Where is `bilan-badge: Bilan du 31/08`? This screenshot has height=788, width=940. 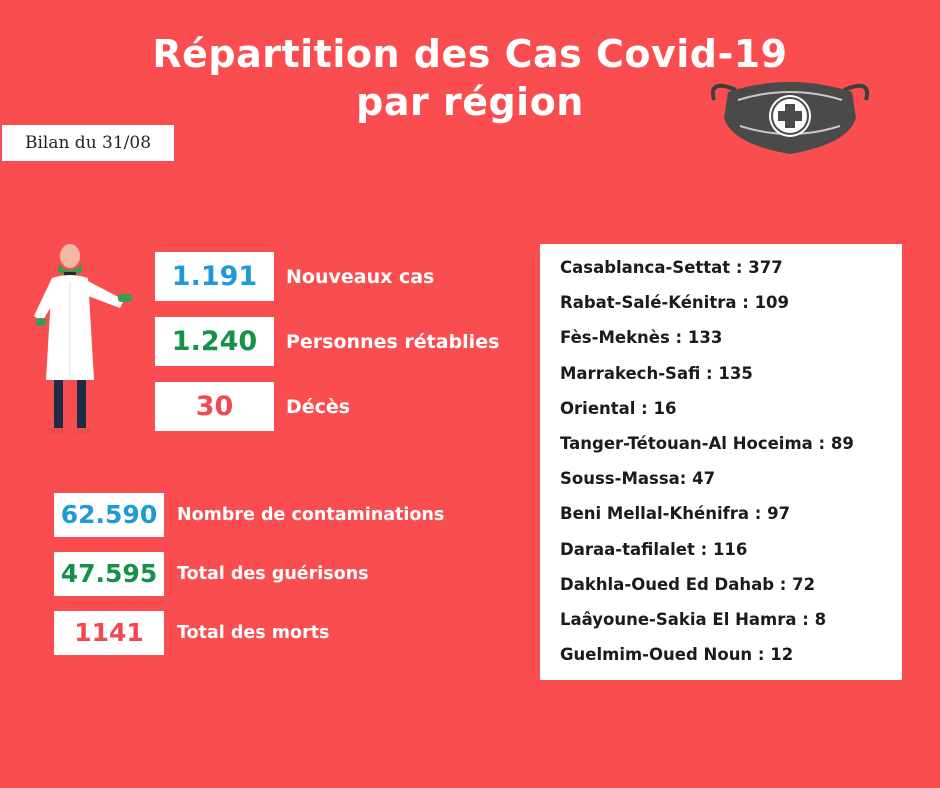
bilan-badge: Bilan du 31/08 is located at coordinates (88, 143).